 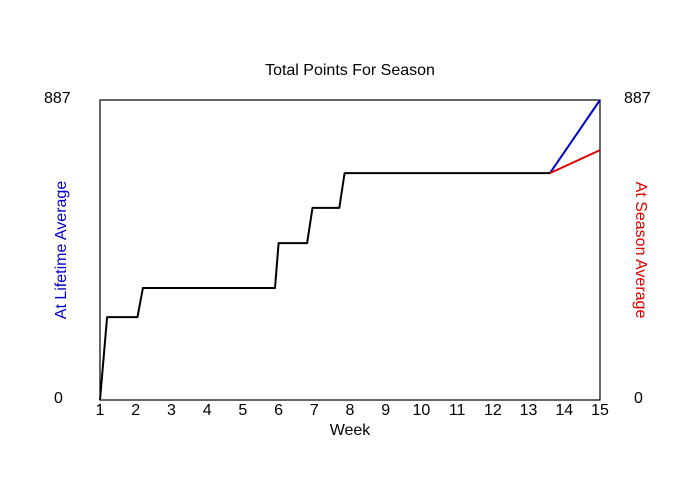 I want to click on x-axis-label: Week, so click(x=350, y=430).